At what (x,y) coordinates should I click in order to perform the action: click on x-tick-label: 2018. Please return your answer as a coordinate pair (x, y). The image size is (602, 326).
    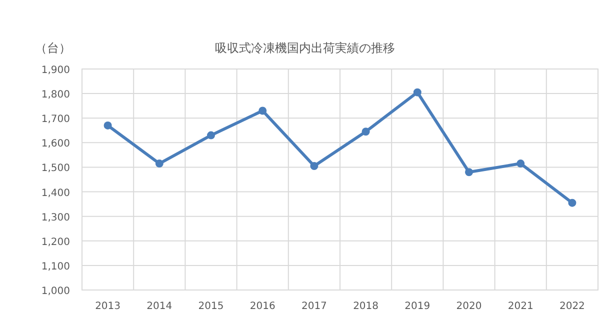
    Looking at the image, I should click on (366, 306).